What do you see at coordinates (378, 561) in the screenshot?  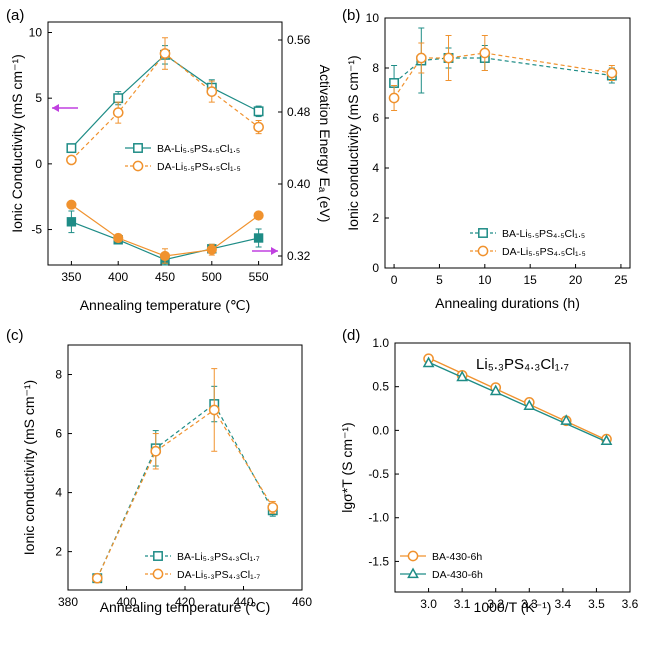 I see `y-tick-label: -1.5` at bounding box center [378, 561].